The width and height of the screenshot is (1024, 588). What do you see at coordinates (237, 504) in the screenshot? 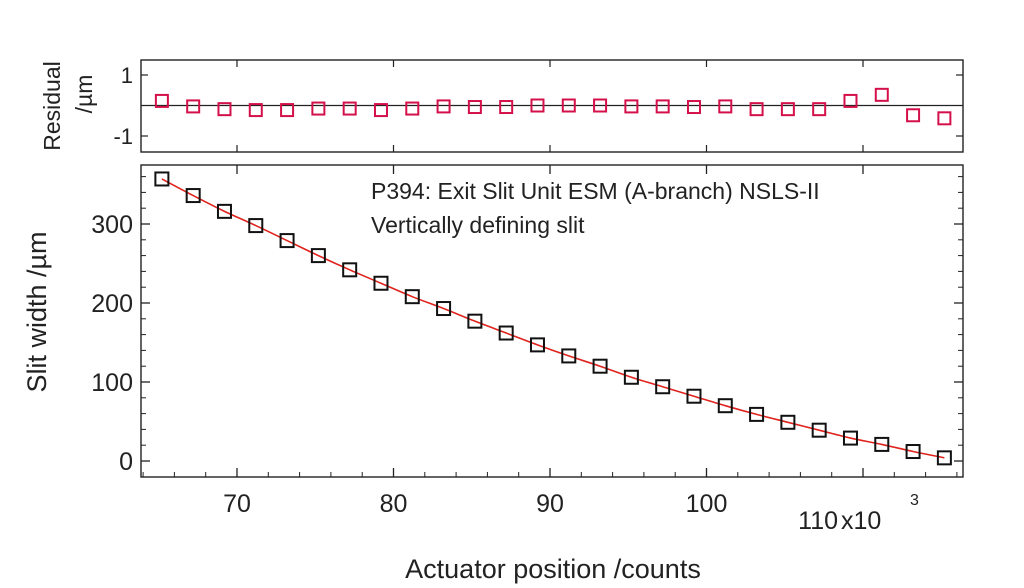
I see `x-tick-label: 70` at bounding box center [237, 504].